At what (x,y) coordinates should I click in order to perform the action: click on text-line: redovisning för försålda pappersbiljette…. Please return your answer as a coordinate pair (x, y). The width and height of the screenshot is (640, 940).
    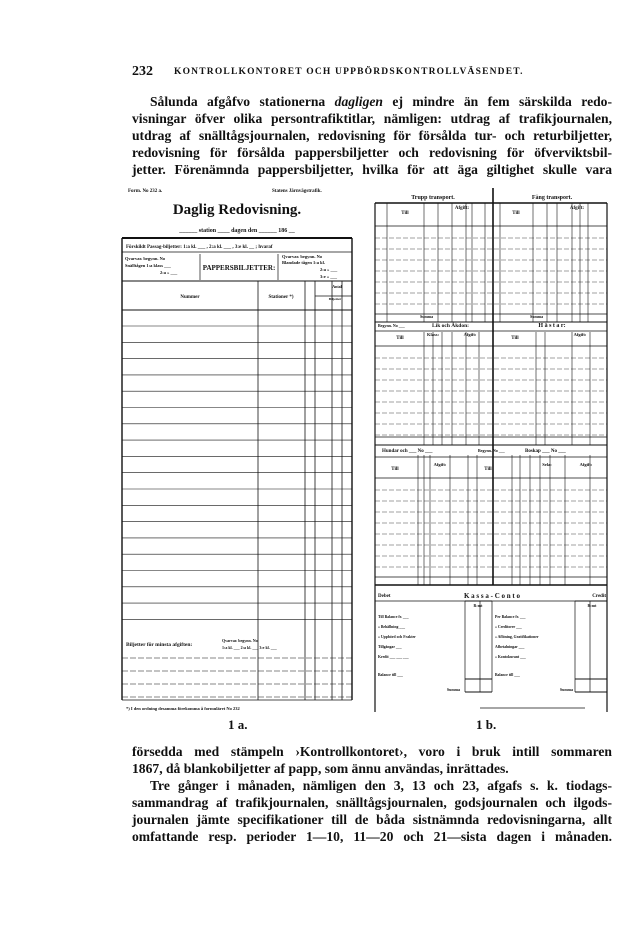
    Looking at the image, I should click on (372, 152).